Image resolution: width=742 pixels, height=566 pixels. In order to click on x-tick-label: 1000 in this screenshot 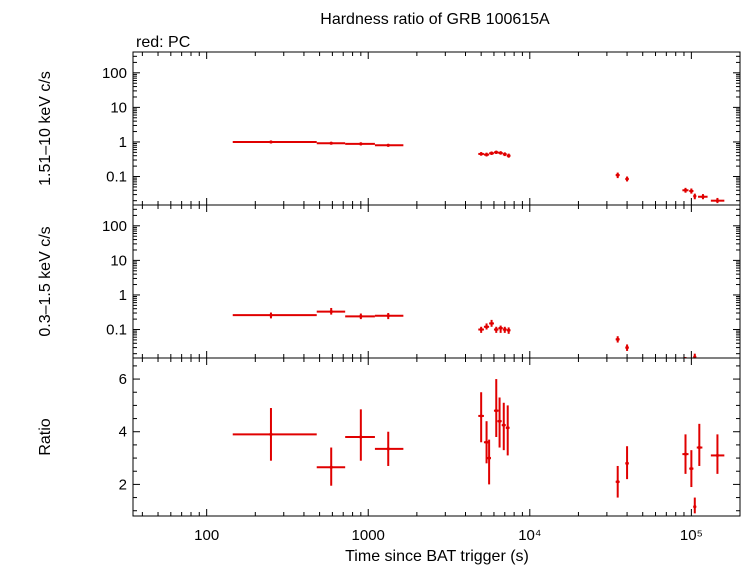, I will do `click(368, 535)`.